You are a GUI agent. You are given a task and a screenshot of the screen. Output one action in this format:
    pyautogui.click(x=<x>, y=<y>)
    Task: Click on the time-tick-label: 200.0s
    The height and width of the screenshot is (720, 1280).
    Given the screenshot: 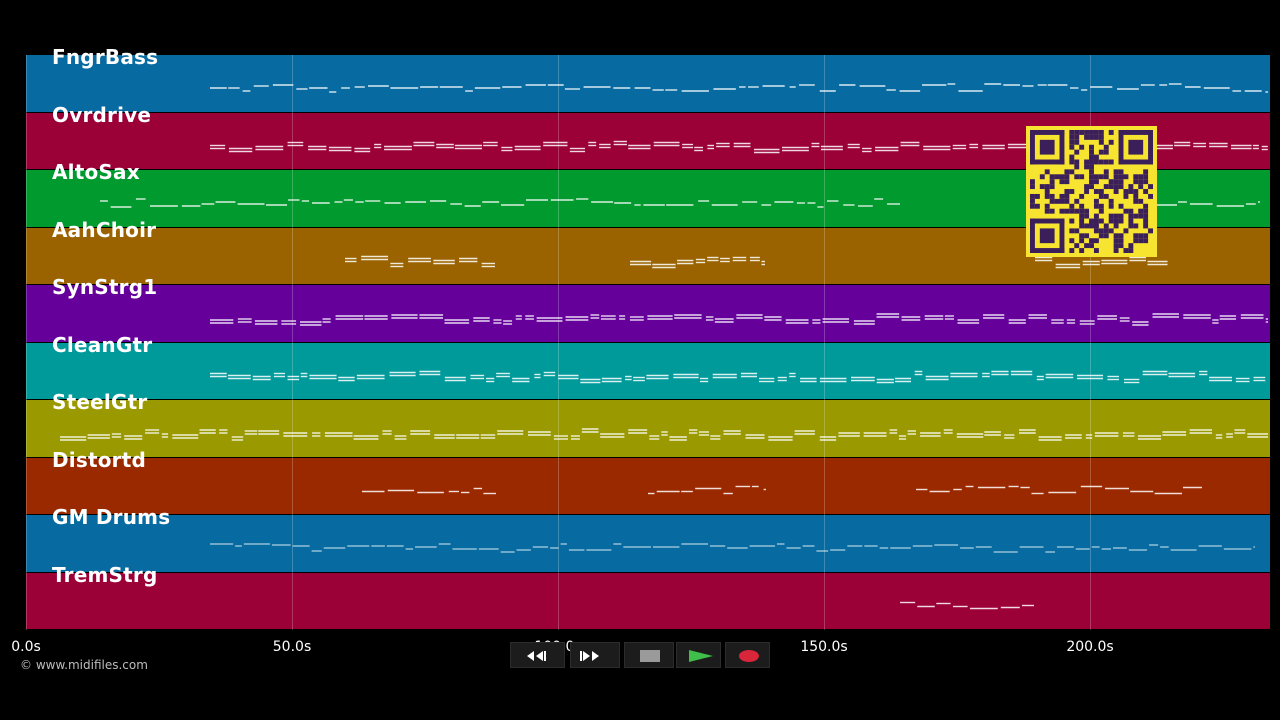 What is the action you would take?
    pyautogui.click(x=1090, y=647)
    